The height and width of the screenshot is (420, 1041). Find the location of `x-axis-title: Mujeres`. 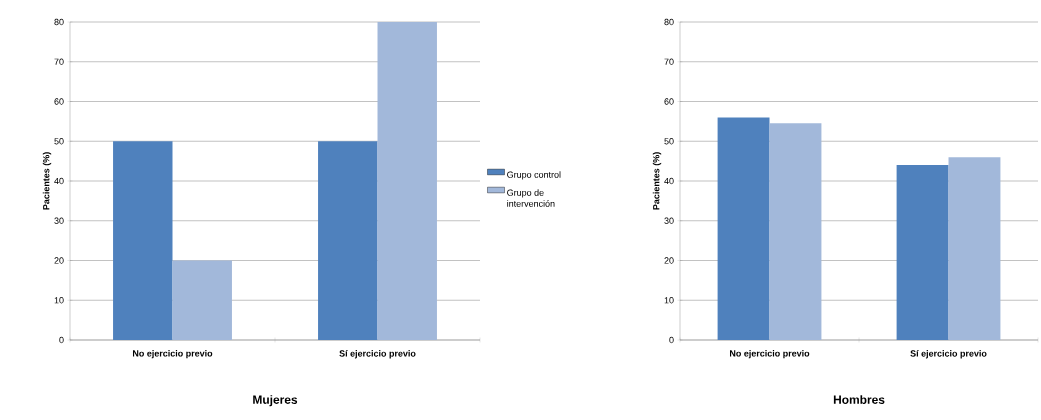

x-axis-title: Mujeres is located at coordinates (275, 401).